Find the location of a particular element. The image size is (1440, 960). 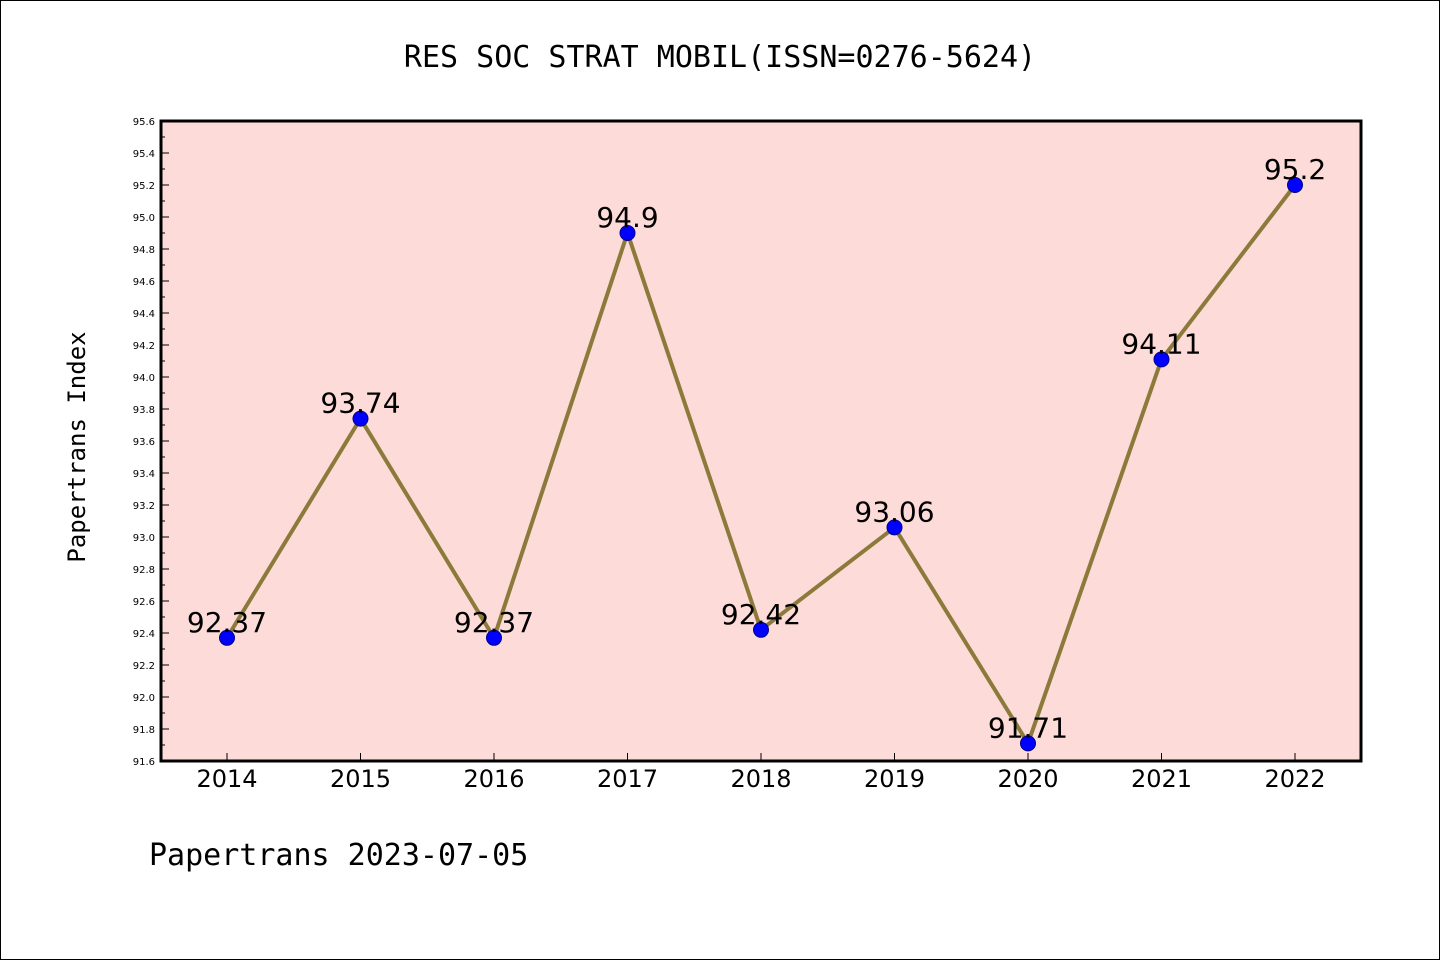

data-label: 93.06 is located at coordinates (894, 511).